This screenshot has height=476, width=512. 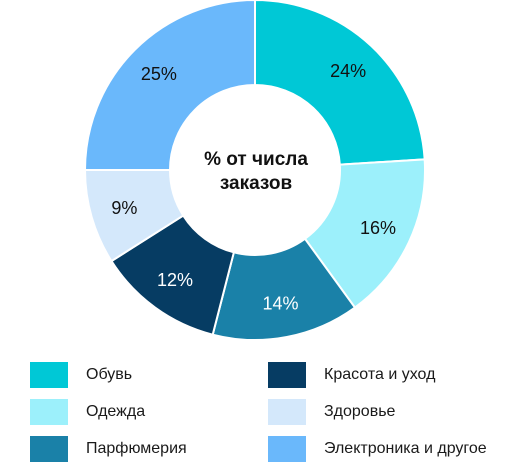 I want to click on legend-item-krasota: Красота и уход, so click(x=351, y=375).